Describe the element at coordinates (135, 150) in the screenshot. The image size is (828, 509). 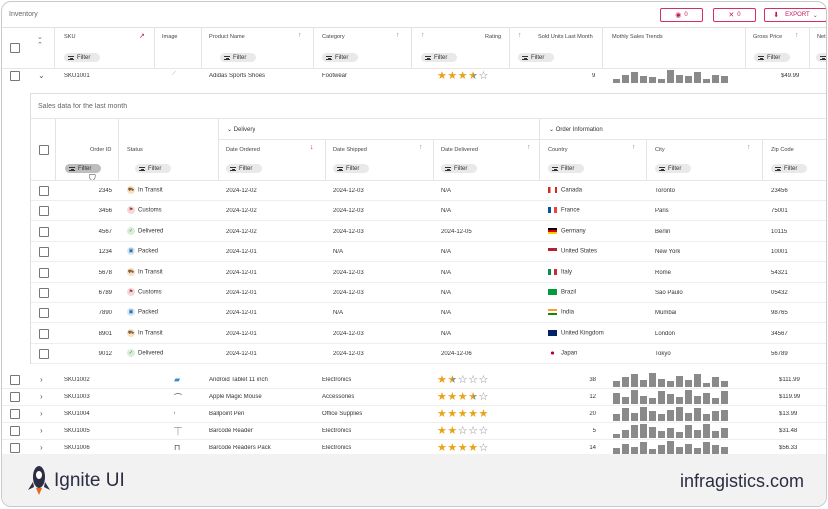
I see `header-status: Status` at that location.